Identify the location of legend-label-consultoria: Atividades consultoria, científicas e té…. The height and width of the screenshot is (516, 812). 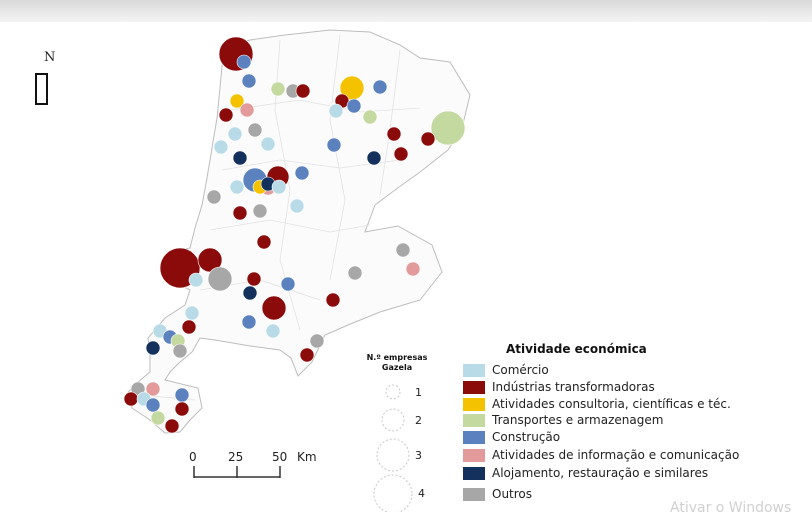
(611, 404).